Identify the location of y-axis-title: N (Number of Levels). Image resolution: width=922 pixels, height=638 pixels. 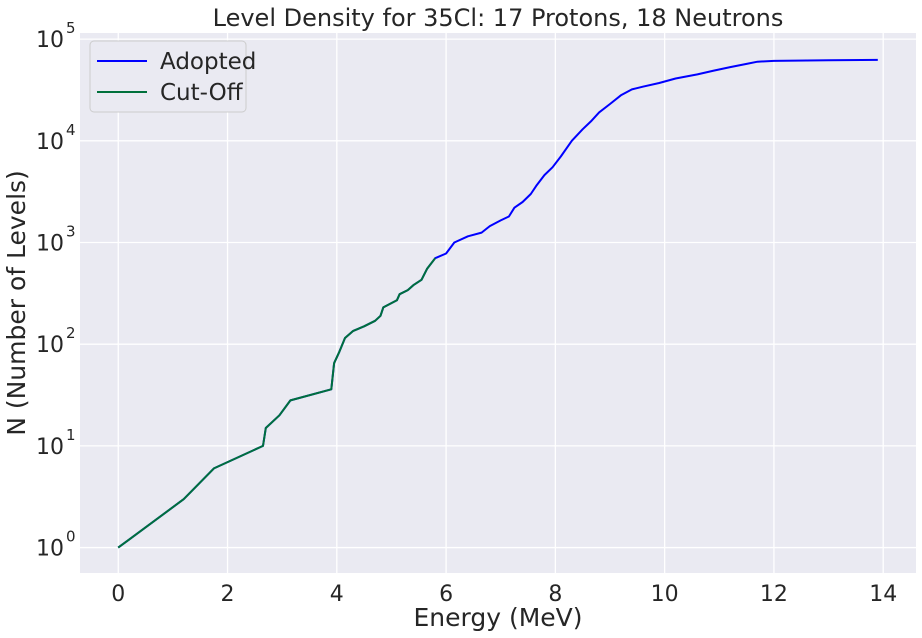
(16, 303).